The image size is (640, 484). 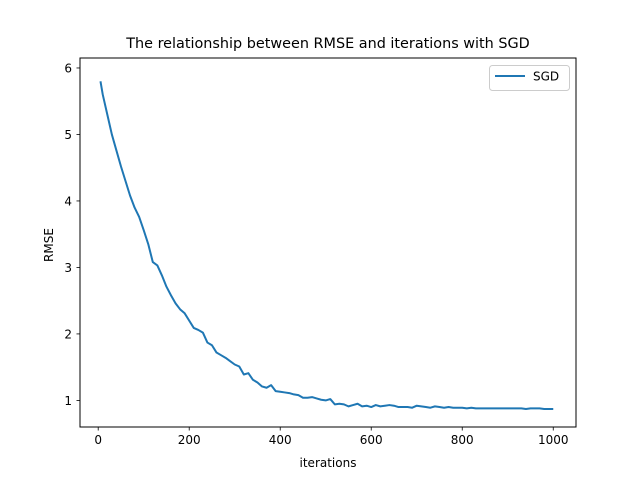 I want to click on x-tick-label: 0, so click(x=98, y=440).